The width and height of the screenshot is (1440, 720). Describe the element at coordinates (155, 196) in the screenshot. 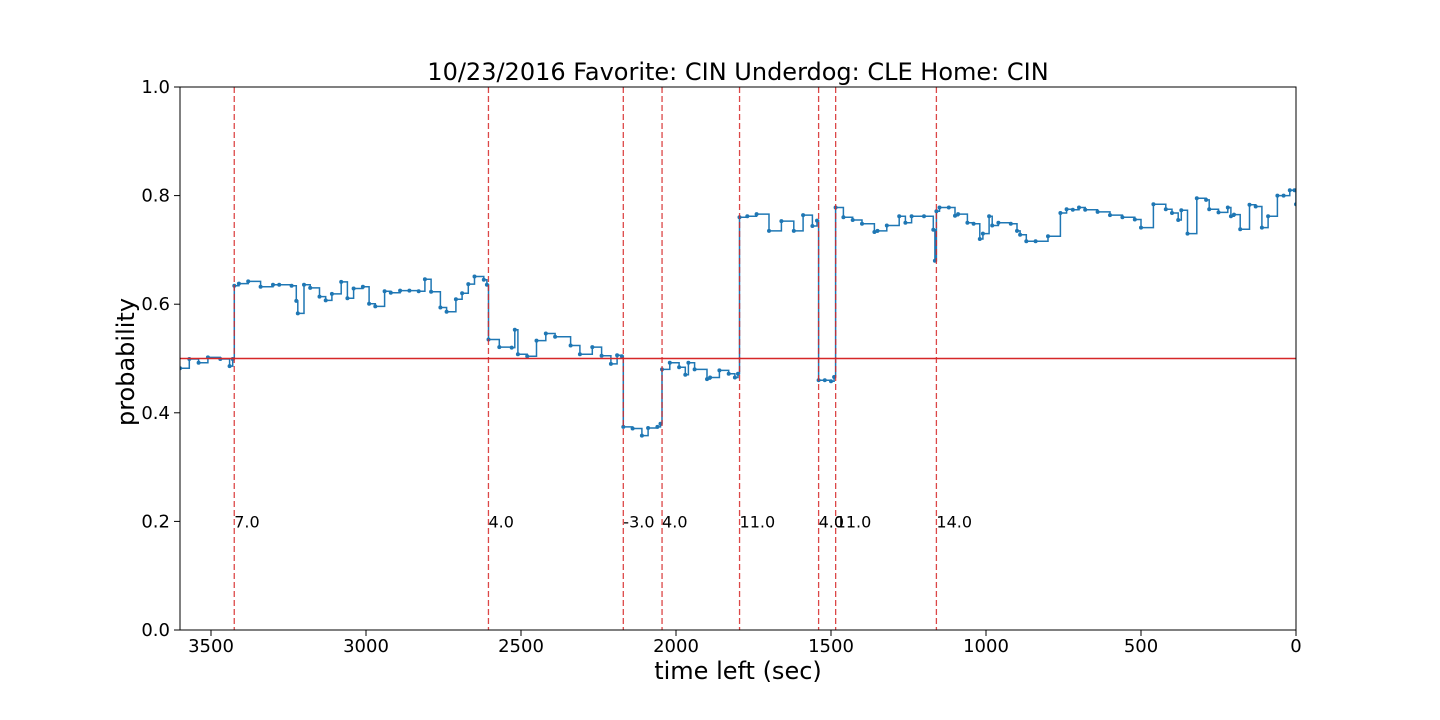

I see `y-tick-label: 0.8` at that location.